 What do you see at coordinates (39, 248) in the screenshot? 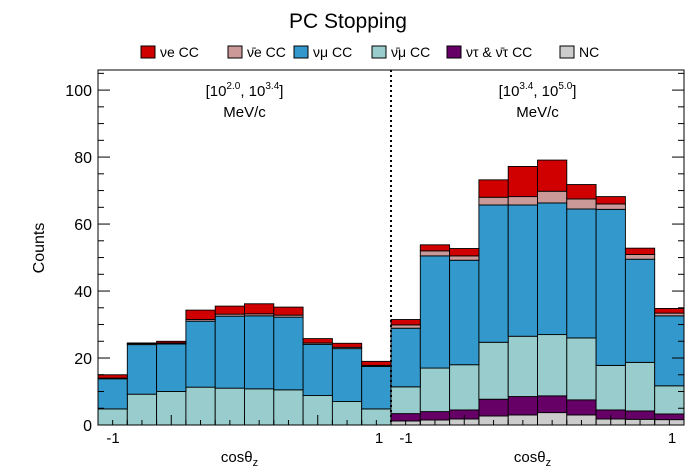
I see `y-axis-label: Counts` at bounding box center [39, 248].